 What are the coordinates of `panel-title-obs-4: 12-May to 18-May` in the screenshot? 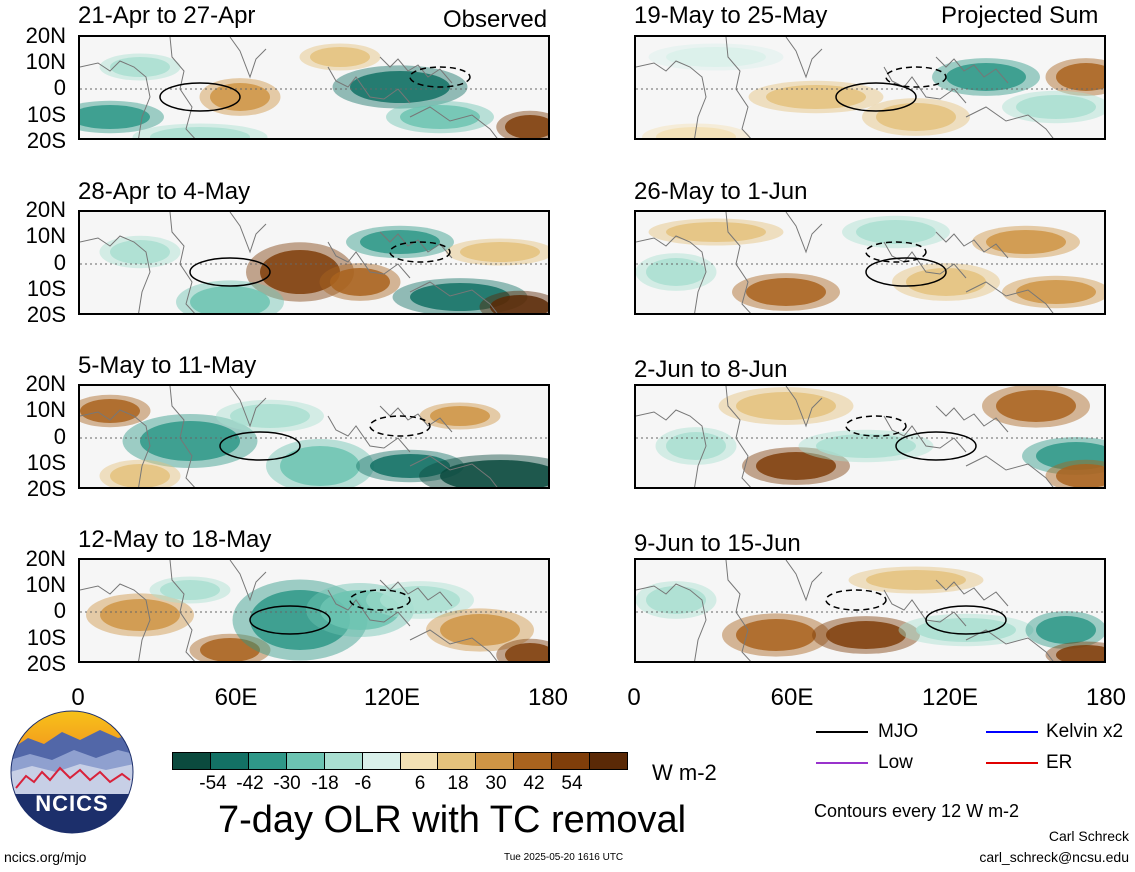 It's located at (175, 539).